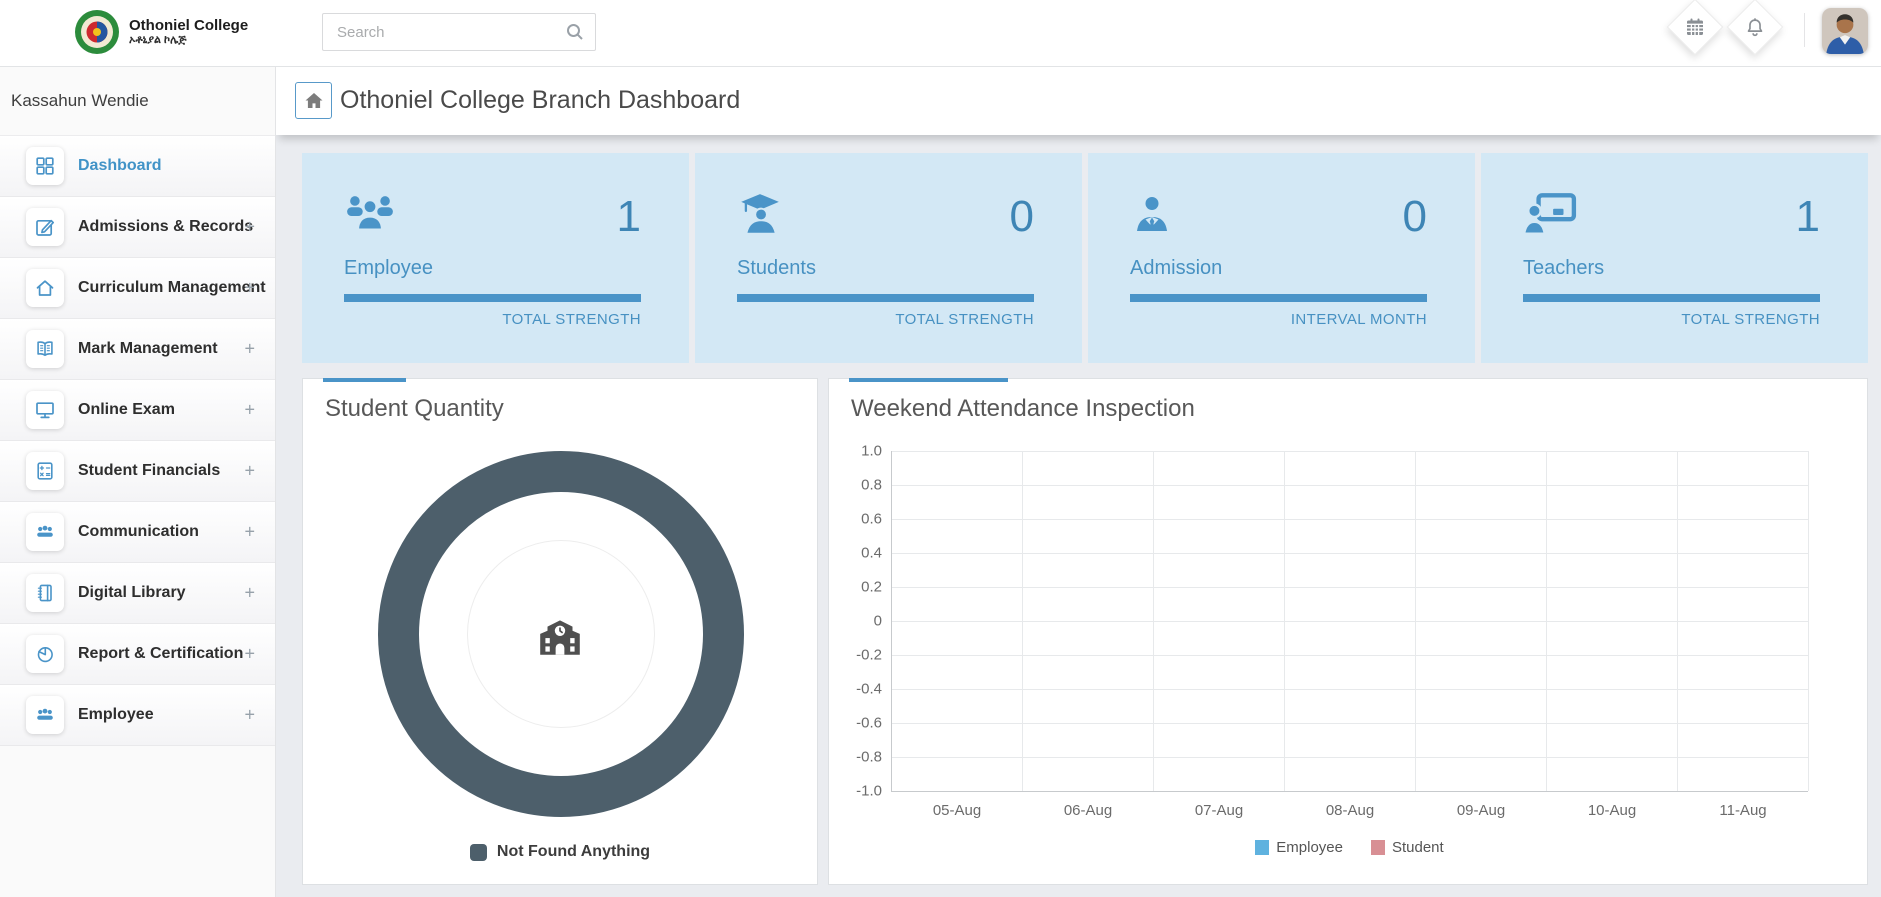 This screenshot has height=897, width=1881. I want to click on calendar-icon, so click(1695, 27).